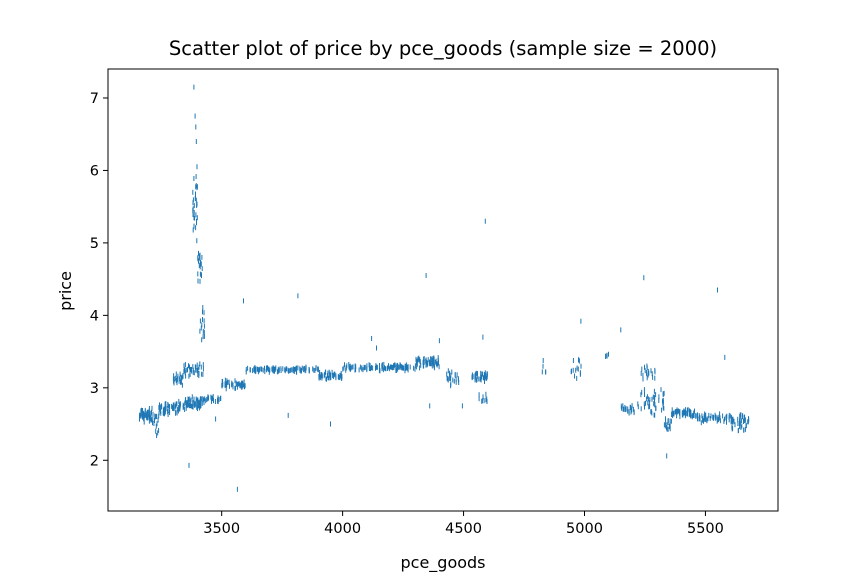 This screenshot has width=864, height=576. Describe the element at coordinates (94, 99) in the screenshot. I see `y-tick-label: 7` at that location.